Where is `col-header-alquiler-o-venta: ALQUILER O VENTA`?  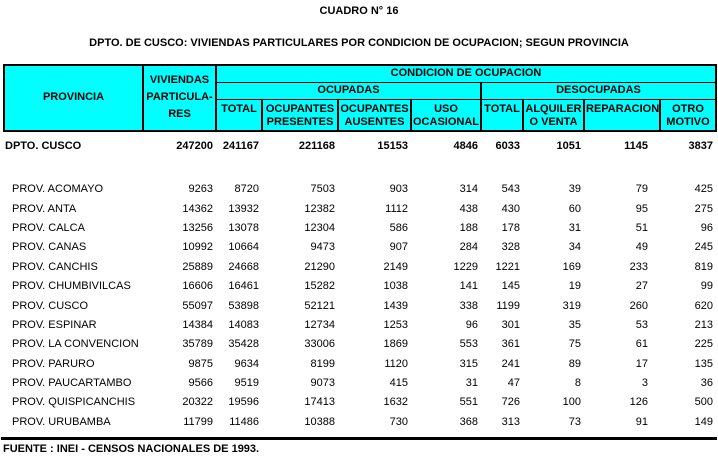 col-header-alquiler-o-venta: ALQUILER O VENTA is located at coordinates (553, 115).